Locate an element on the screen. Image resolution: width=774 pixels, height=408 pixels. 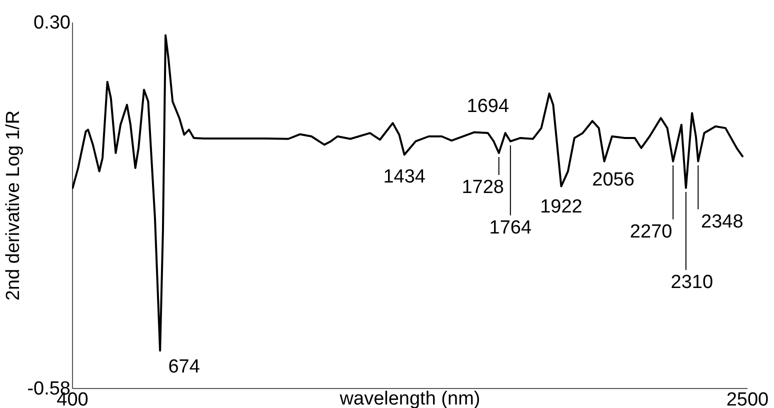
x-tick-label: 2500 is located at coordinates (747, 399).